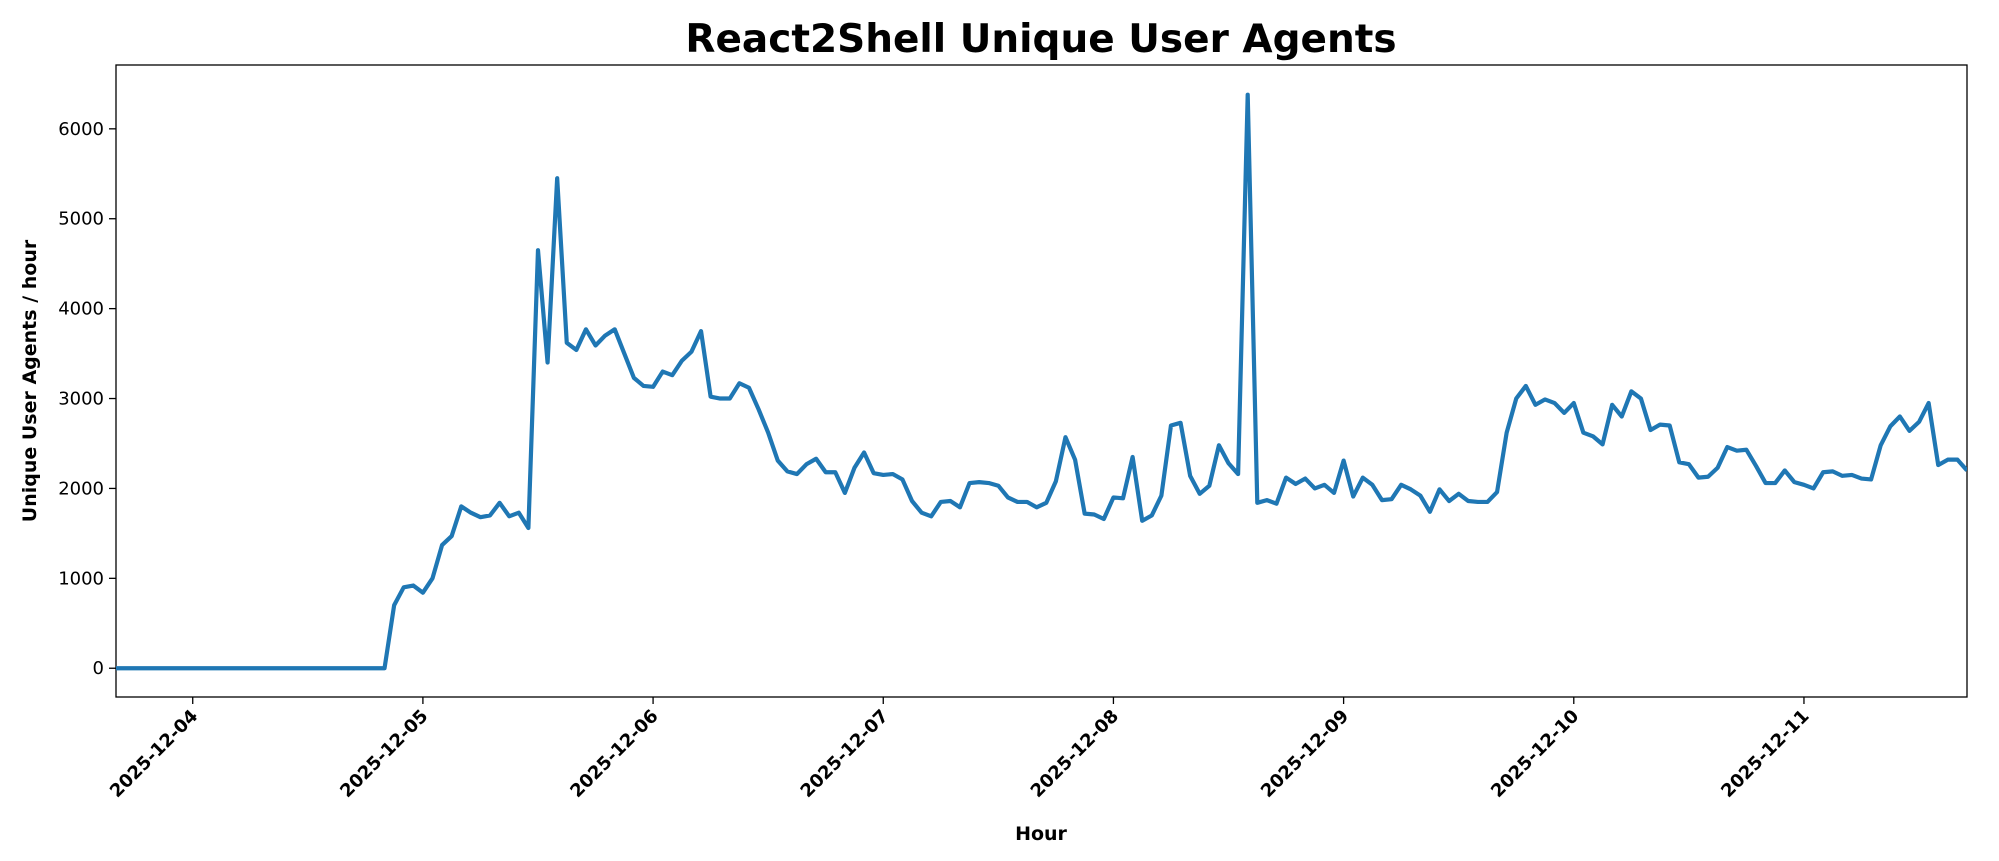  Describe the element at coordinates (1040, 39) in the screenshot. I see `chart-title: React2Shell Unique User Agents` at that location.